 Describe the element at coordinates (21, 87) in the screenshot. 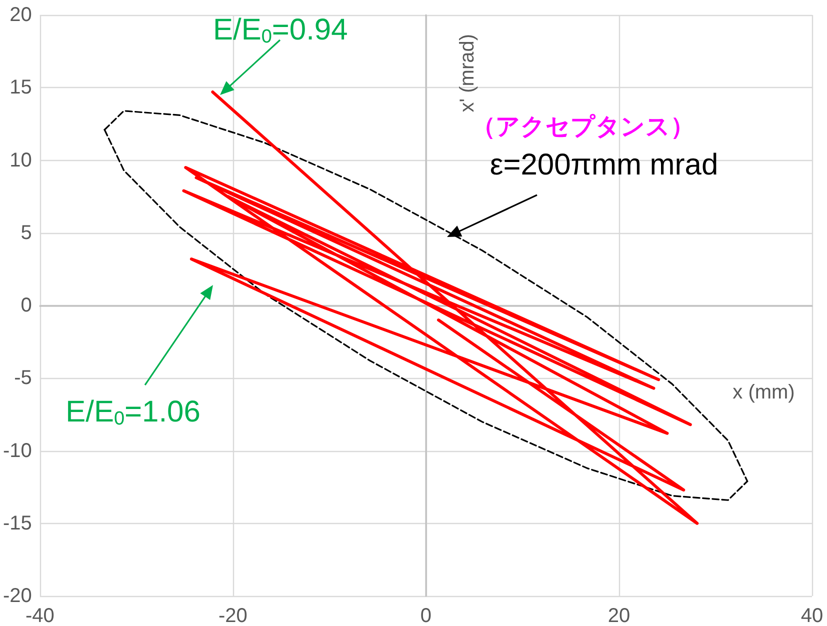

I see `y-tick-label: 15` at that location.